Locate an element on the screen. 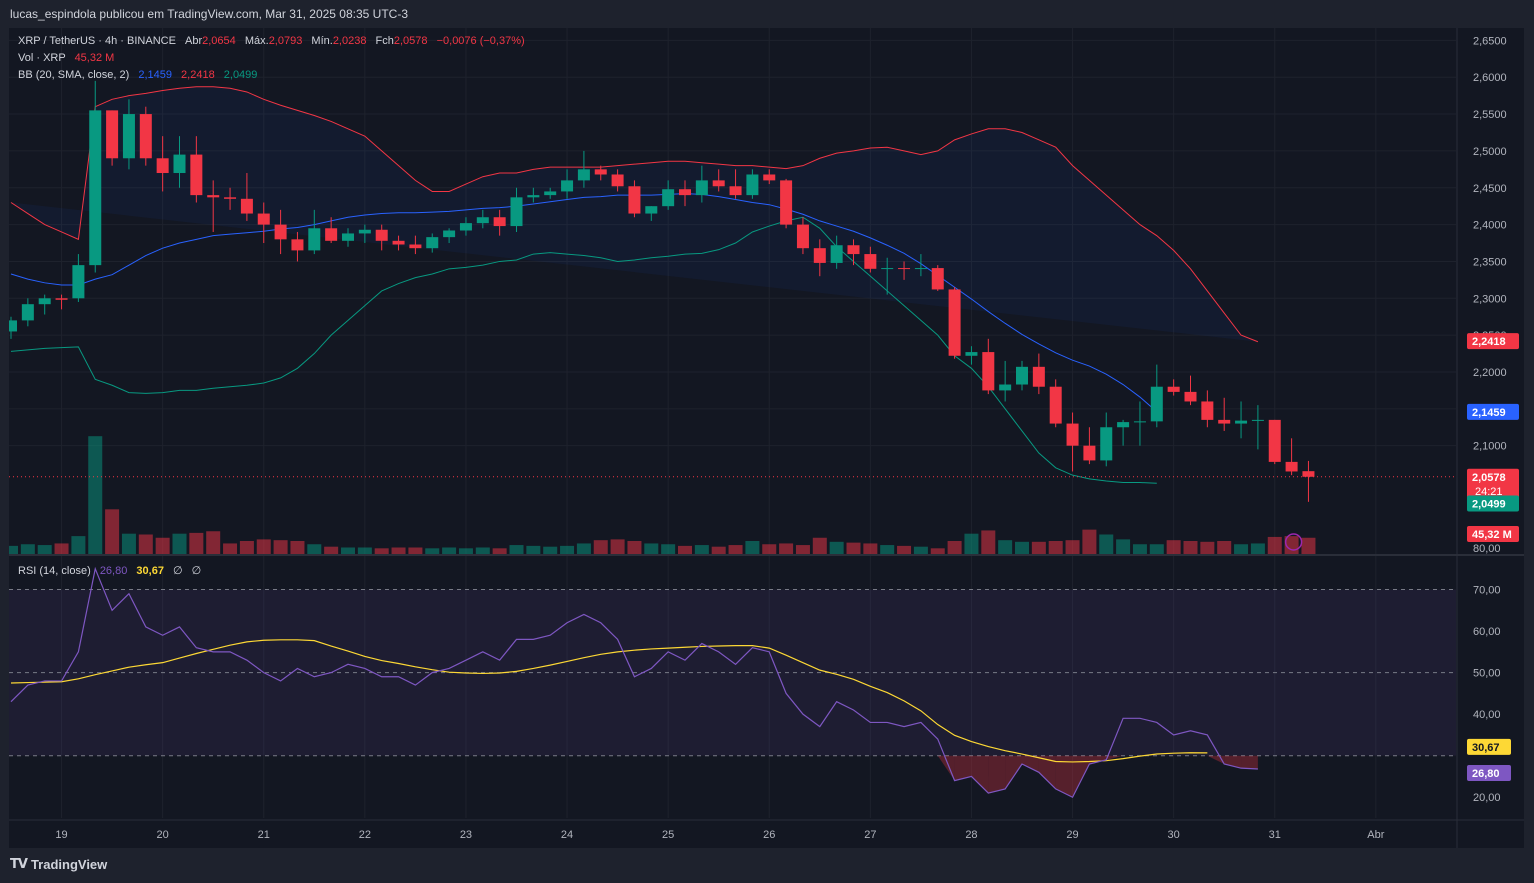 The image size is (1534, 883). bb-upper-tag: 2,2418 is located at coordinates (1489, 342).